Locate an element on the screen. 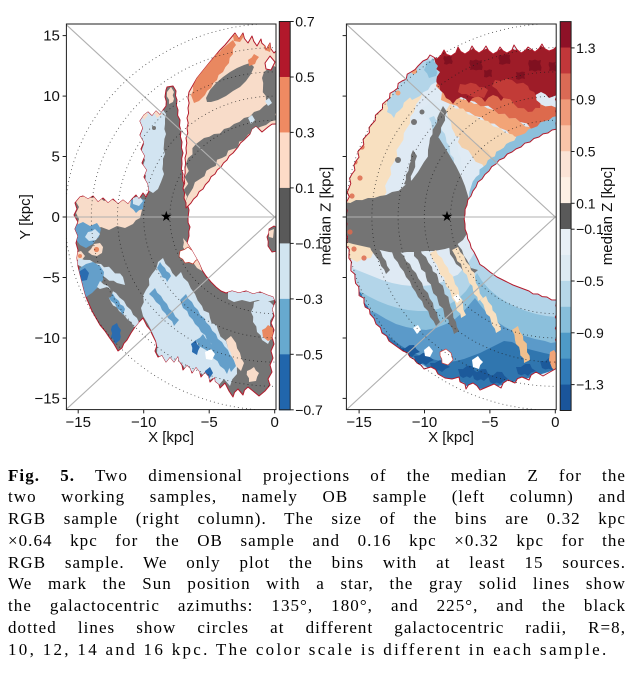 Image resolution: width=634 pixels, height=685 pixels. svg-text: −0.7 is located at coordinates (309, 410).